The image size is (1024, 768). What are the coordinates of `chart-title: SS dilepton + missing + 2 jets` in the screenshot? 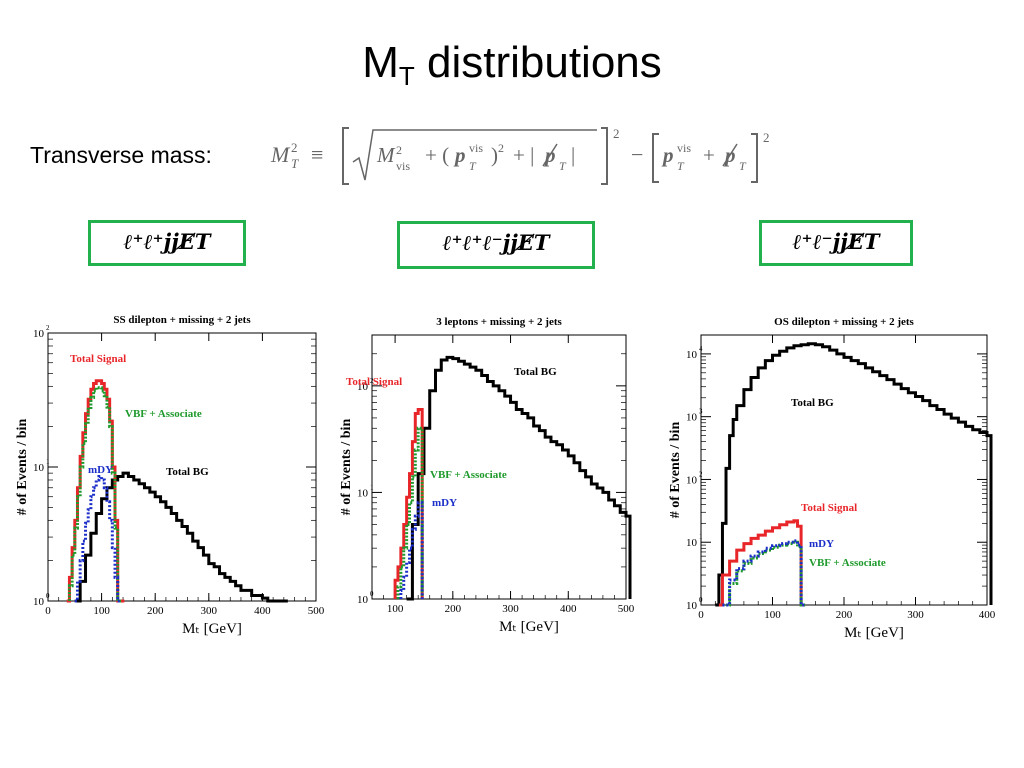 It's located at (182, 320).